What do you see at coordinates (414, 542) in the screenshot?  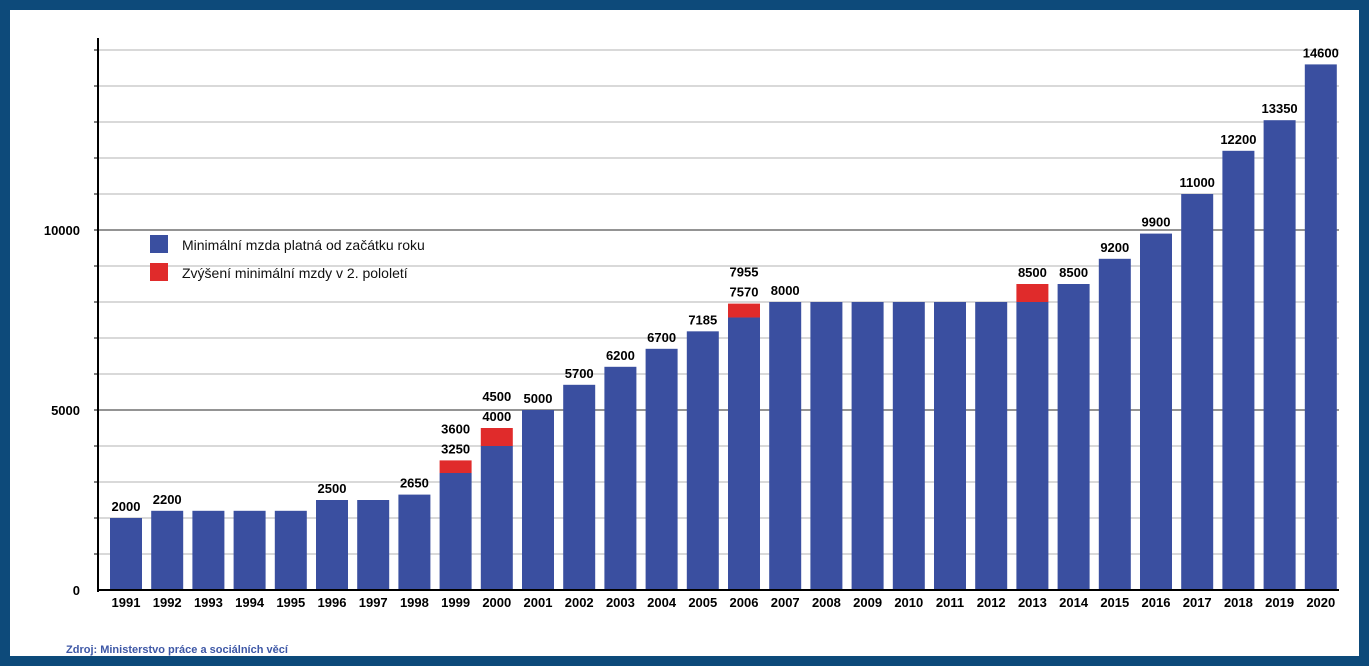 I see `bar-base-1998` at bounding box center [414, 542].